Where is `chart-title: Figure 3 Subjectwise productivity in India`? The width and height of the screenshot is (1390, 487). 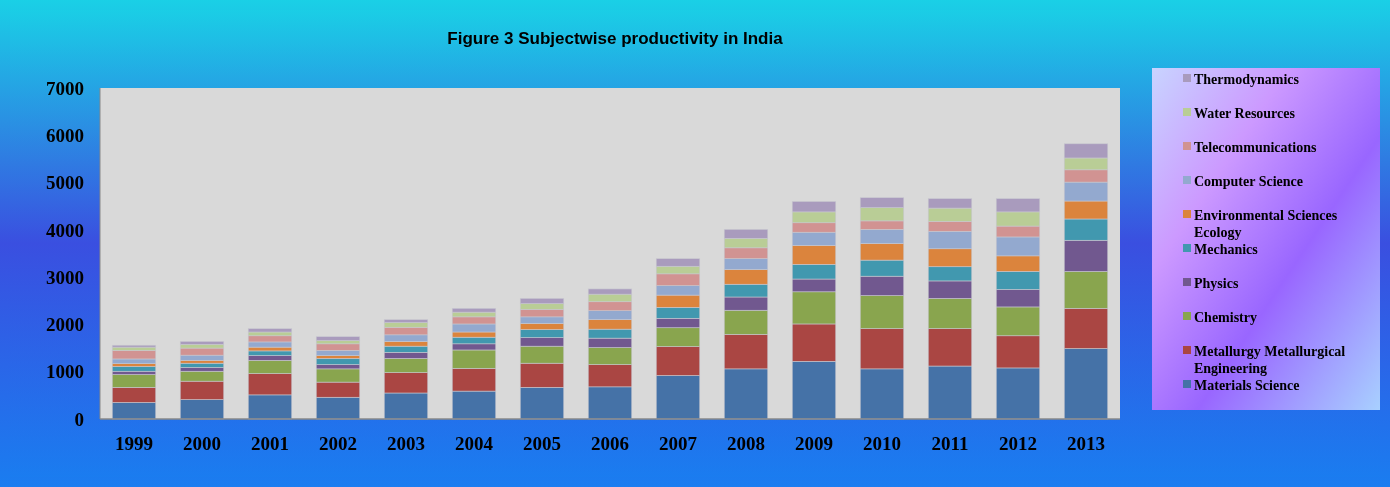
chart-title: Figure 3 Subjectwise productivity in India is located at coordinates (615, 38).